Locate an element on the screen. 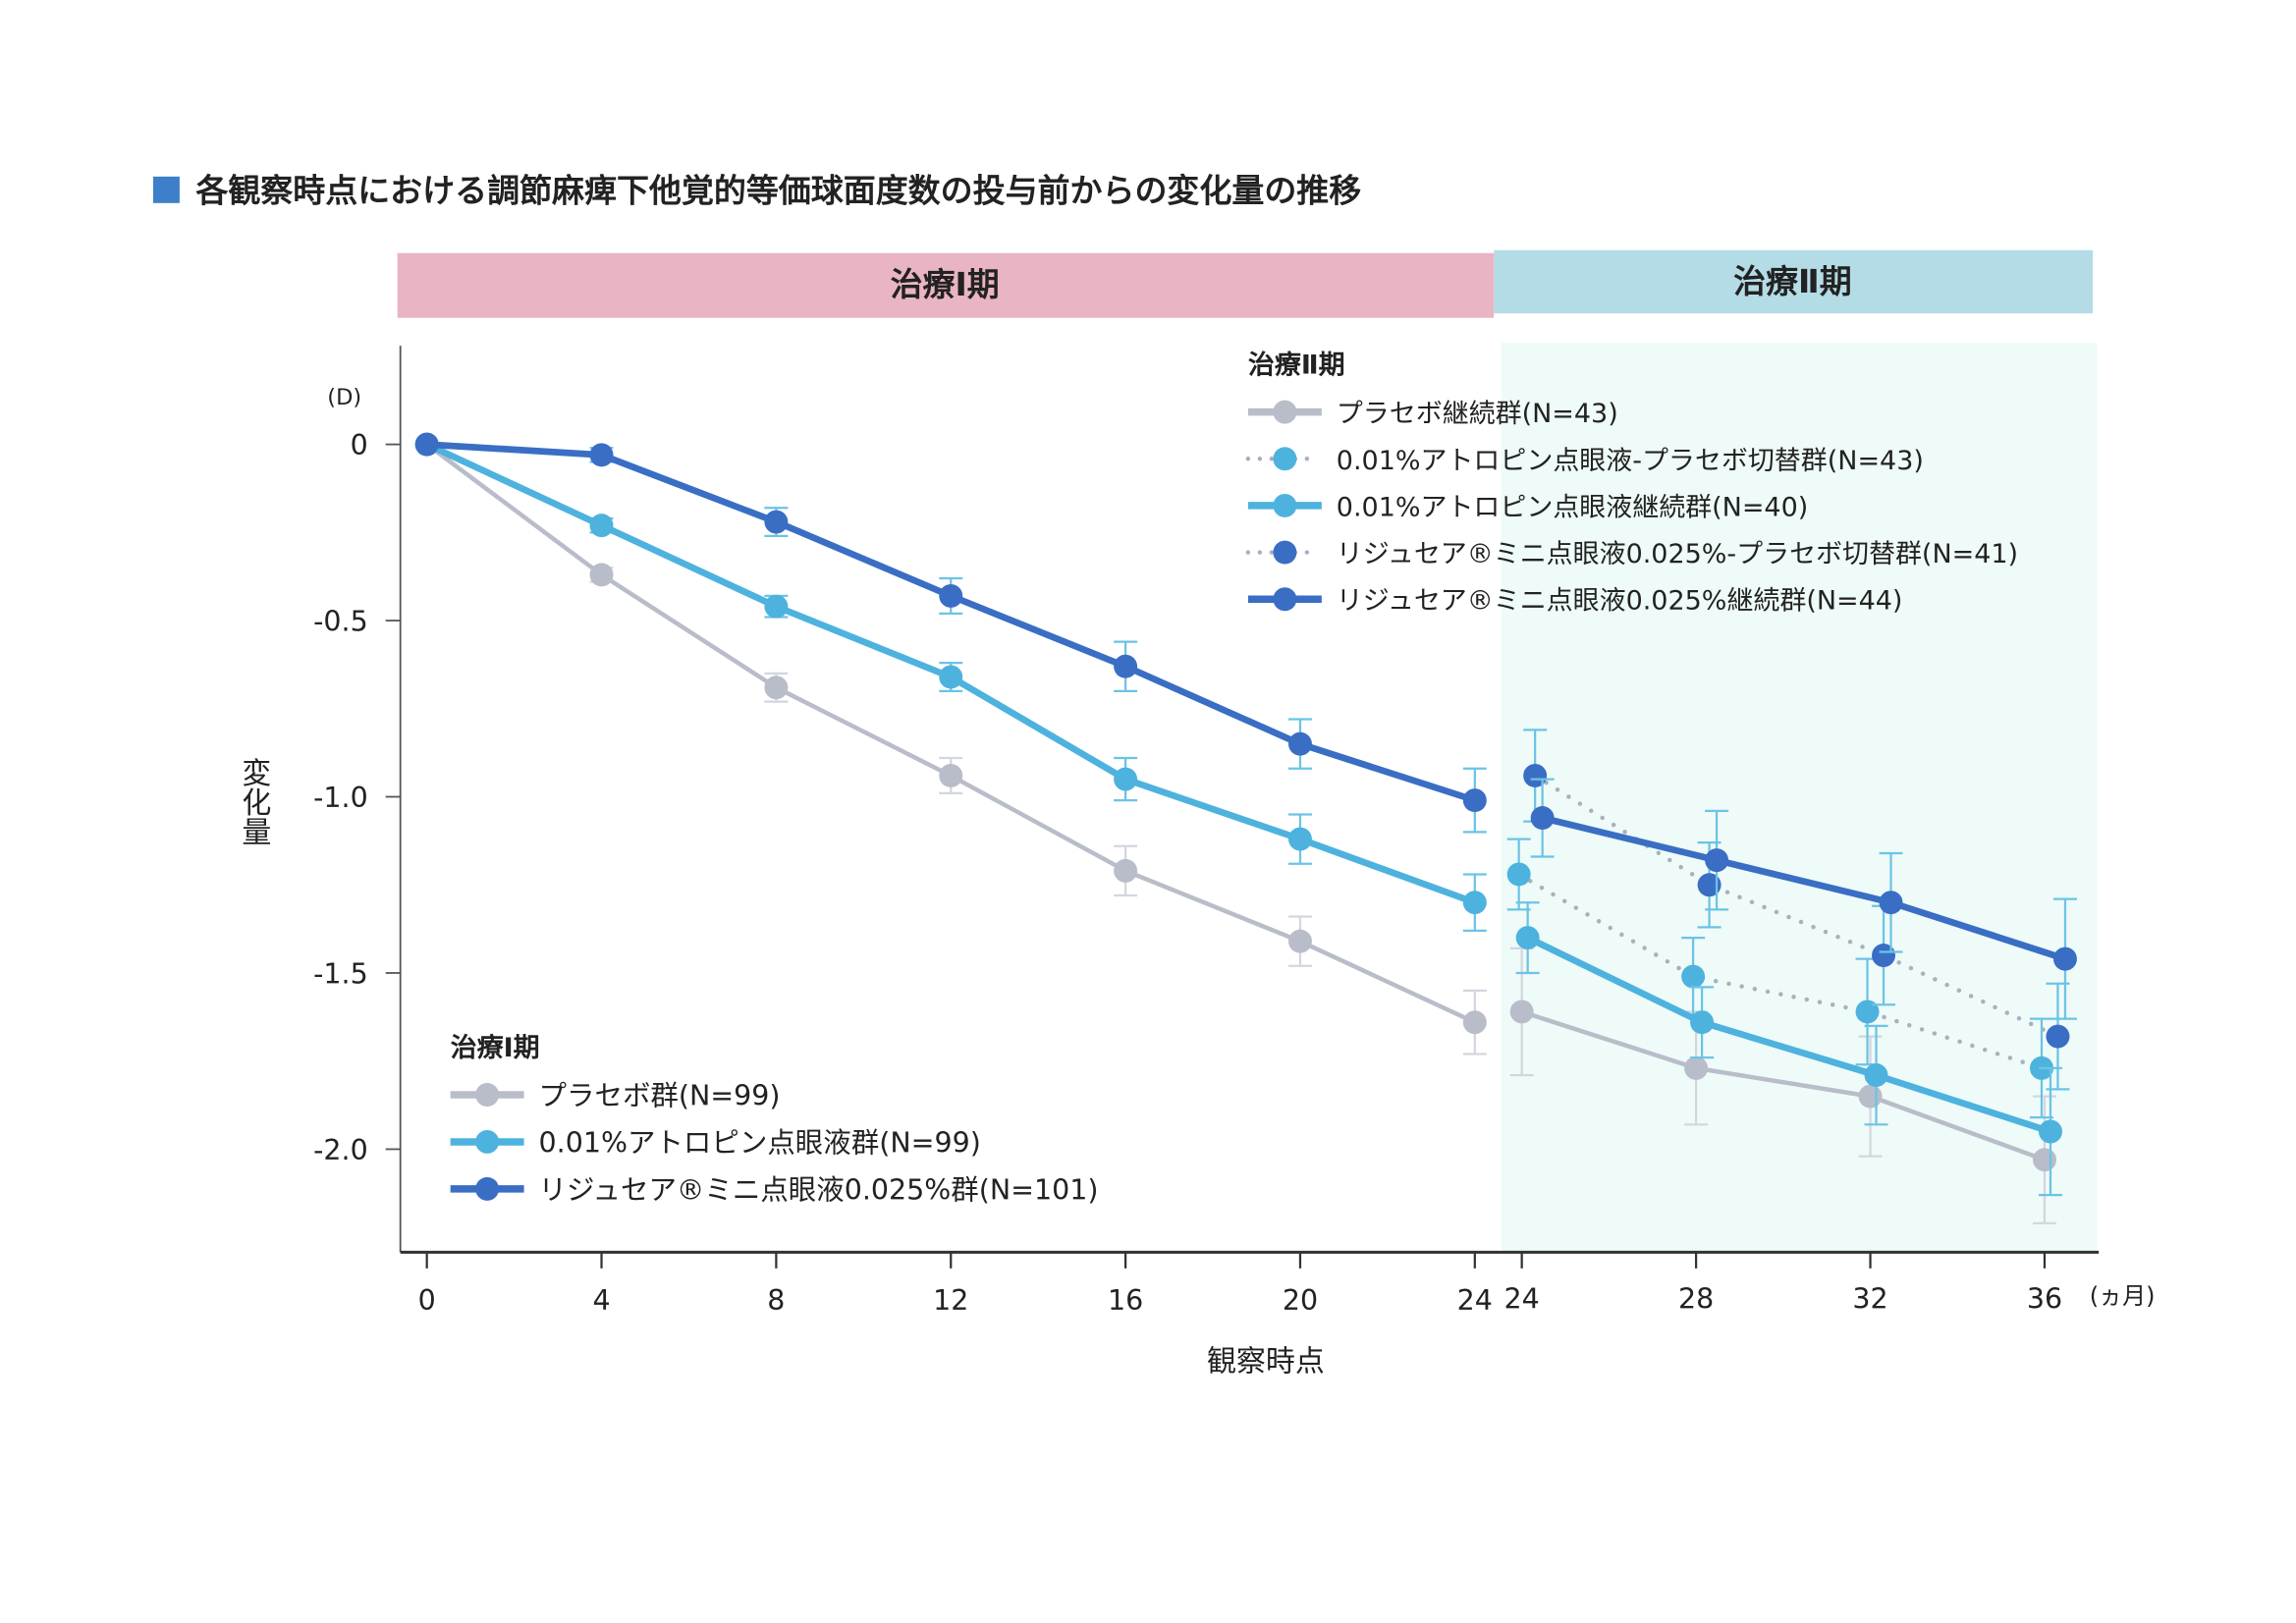 This screenshot has width=2296, height=1623. x-tick-label: 4 is located at coordinates (601, 1300).